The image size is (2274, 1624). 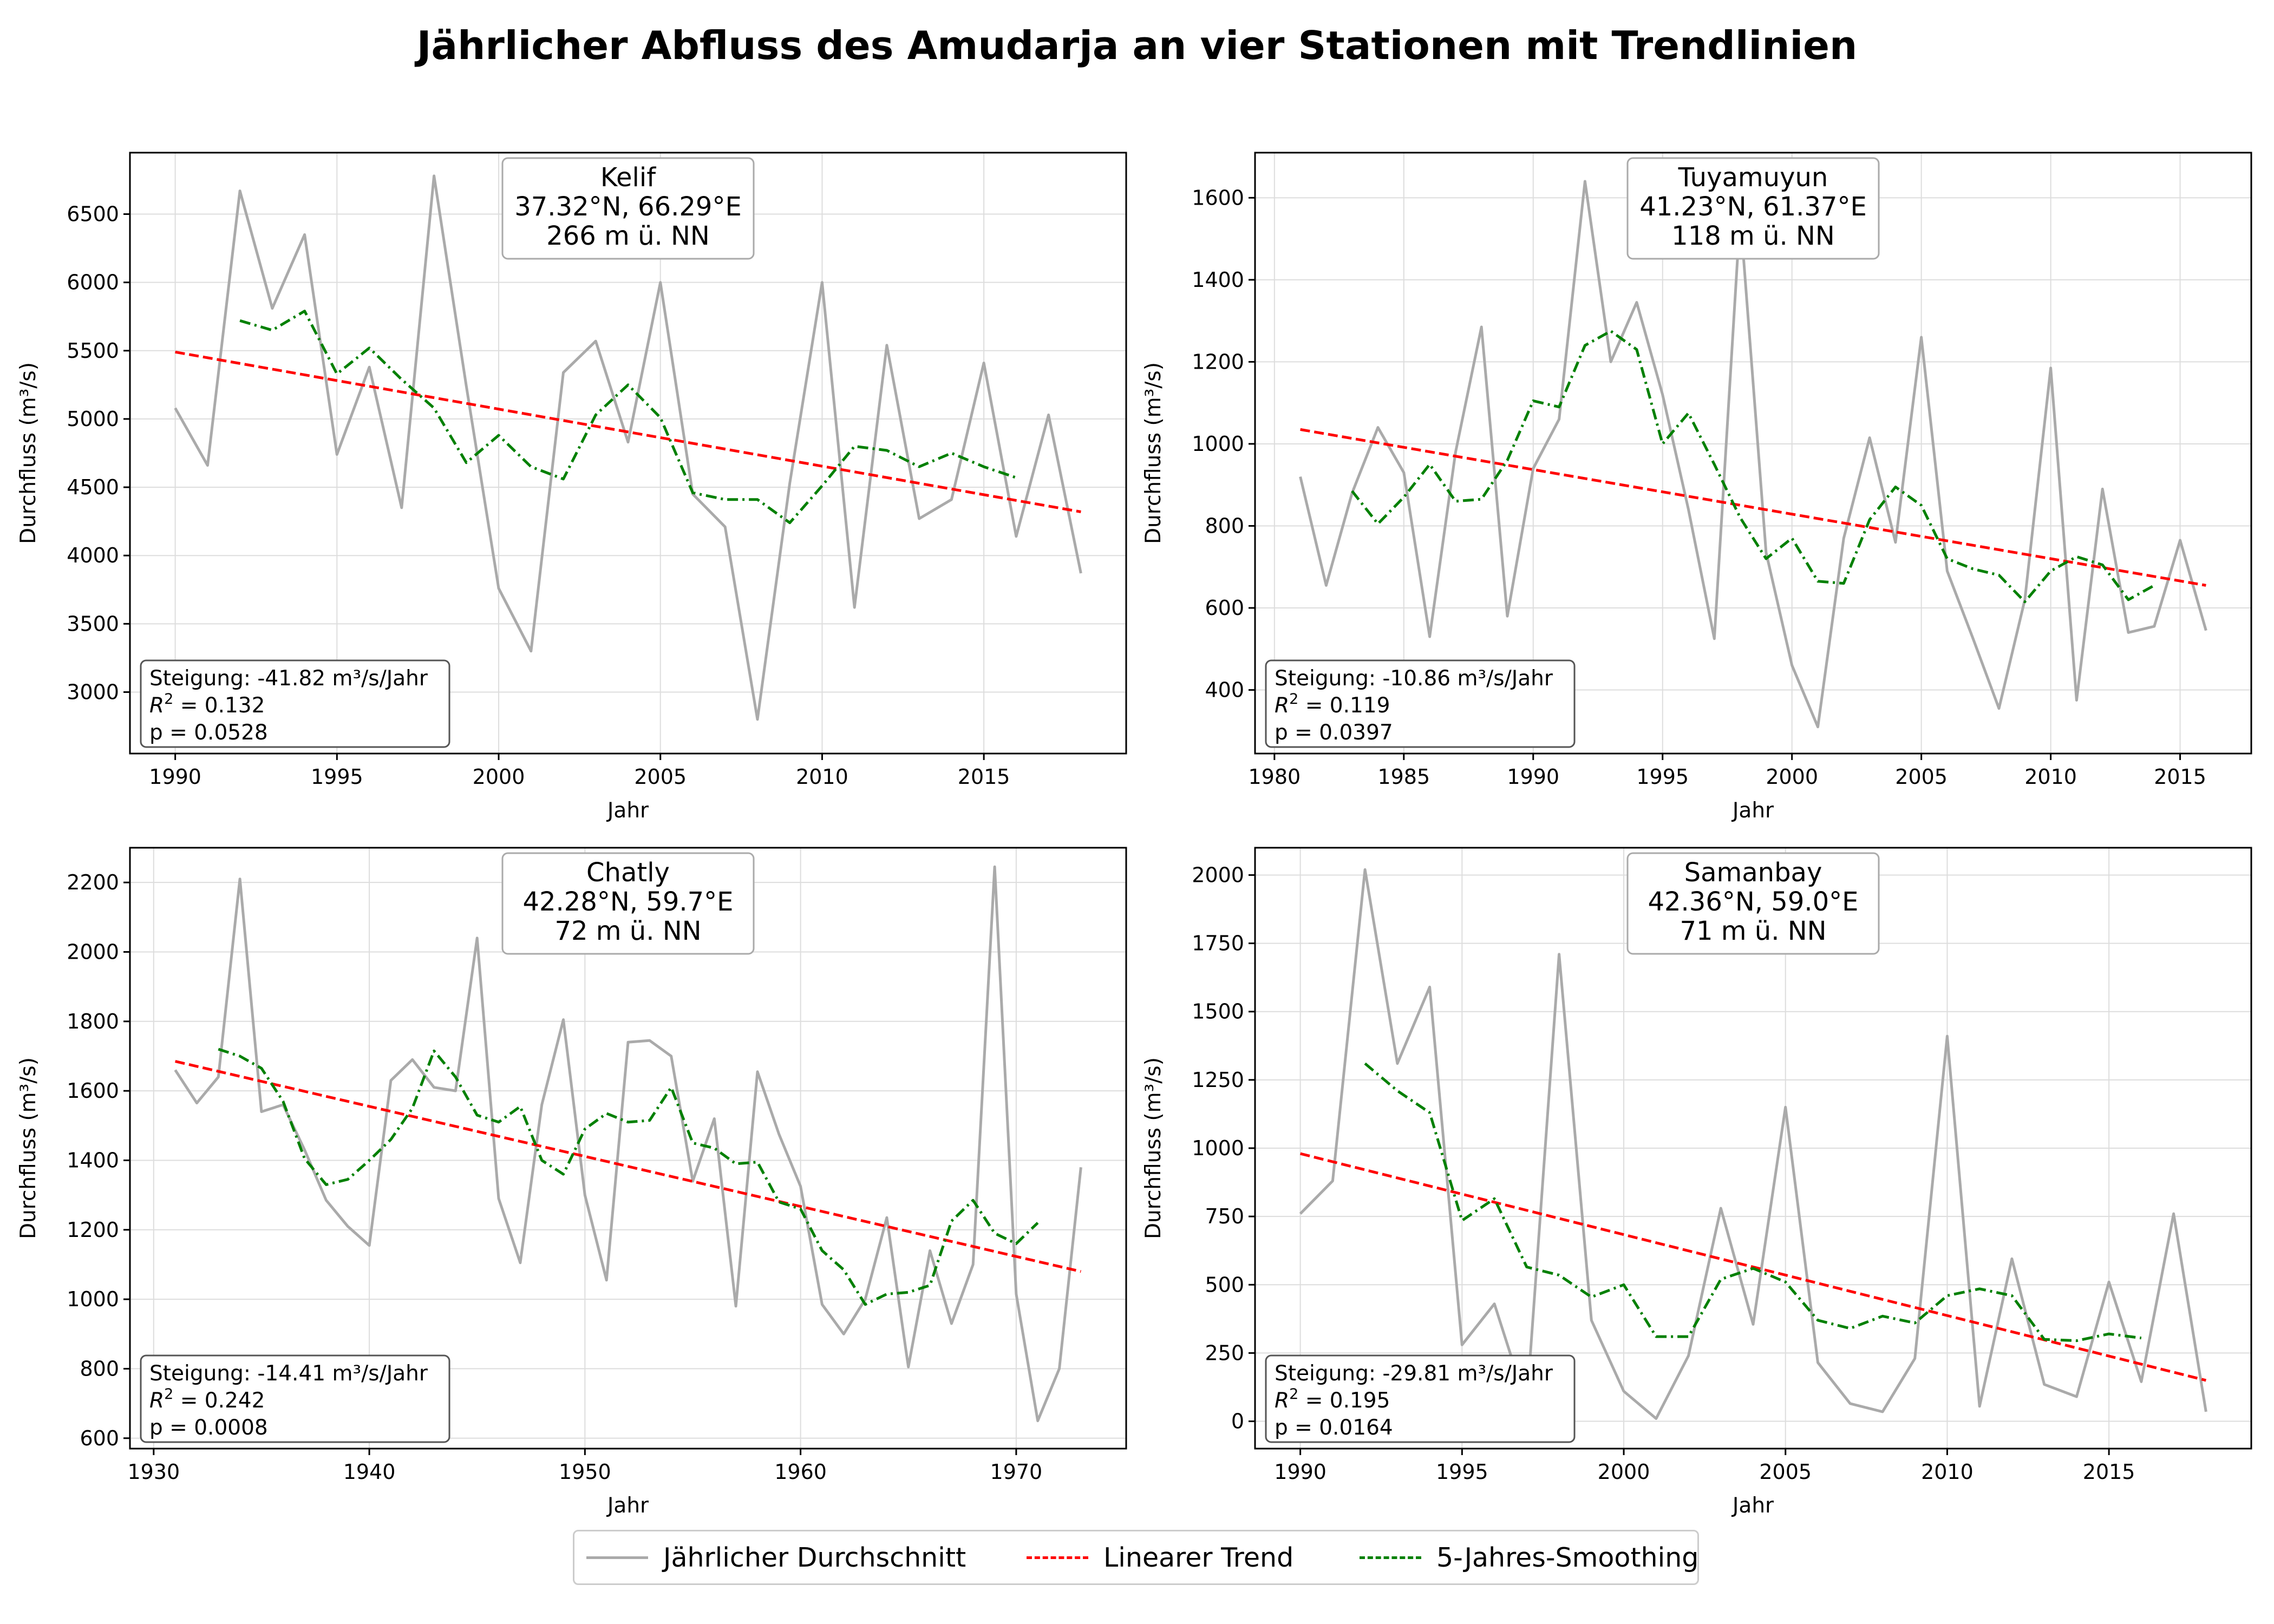 What do you see at coordinates (93, 1230) in the screenshot?
I see `chart-2-y-tick-label: 1200` at bounding box center [93, 1230].